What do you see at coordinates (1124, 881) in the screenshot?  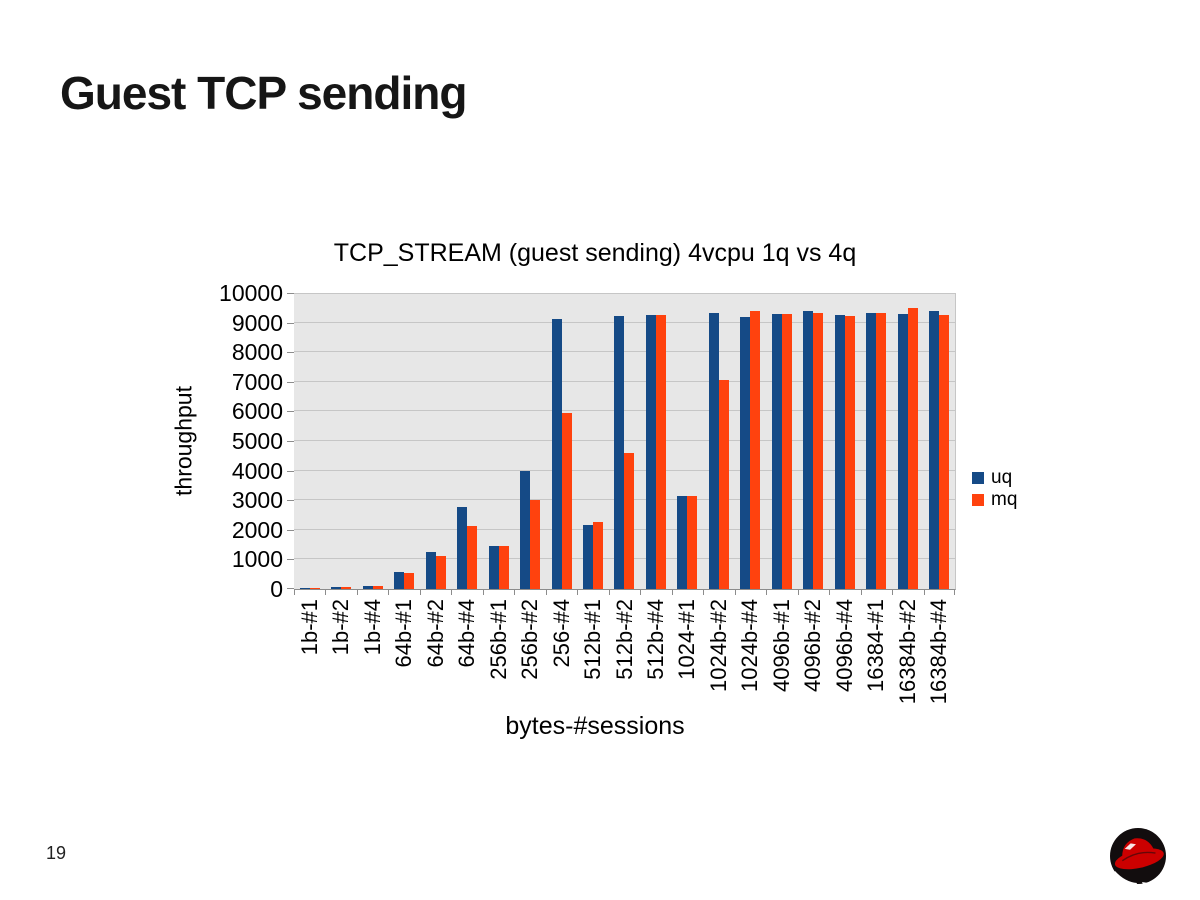 I see `logo-face-highlight` at bounding box center [1124, 881].